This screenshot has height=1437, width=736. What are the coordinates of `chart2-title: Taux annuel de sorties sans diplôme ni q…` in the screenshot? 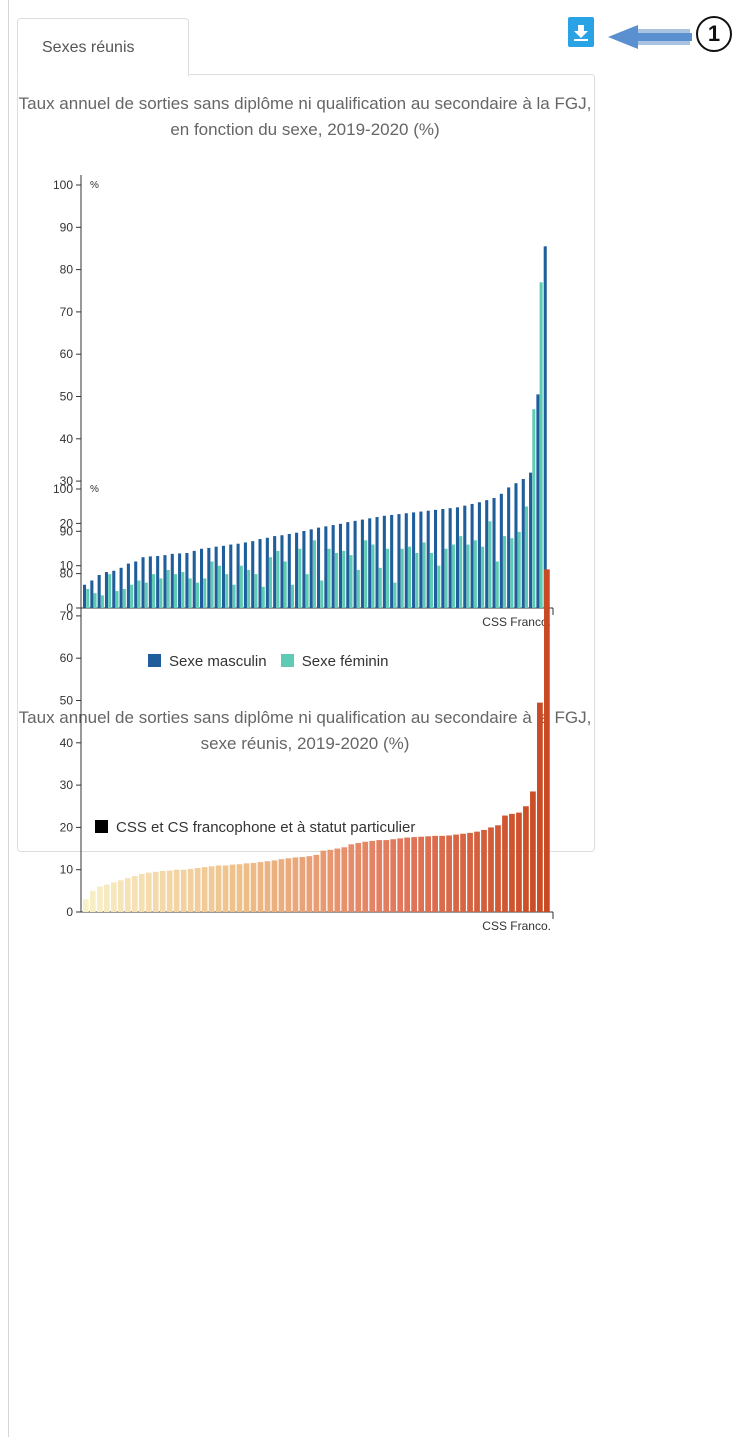 It's located at (305, 730).